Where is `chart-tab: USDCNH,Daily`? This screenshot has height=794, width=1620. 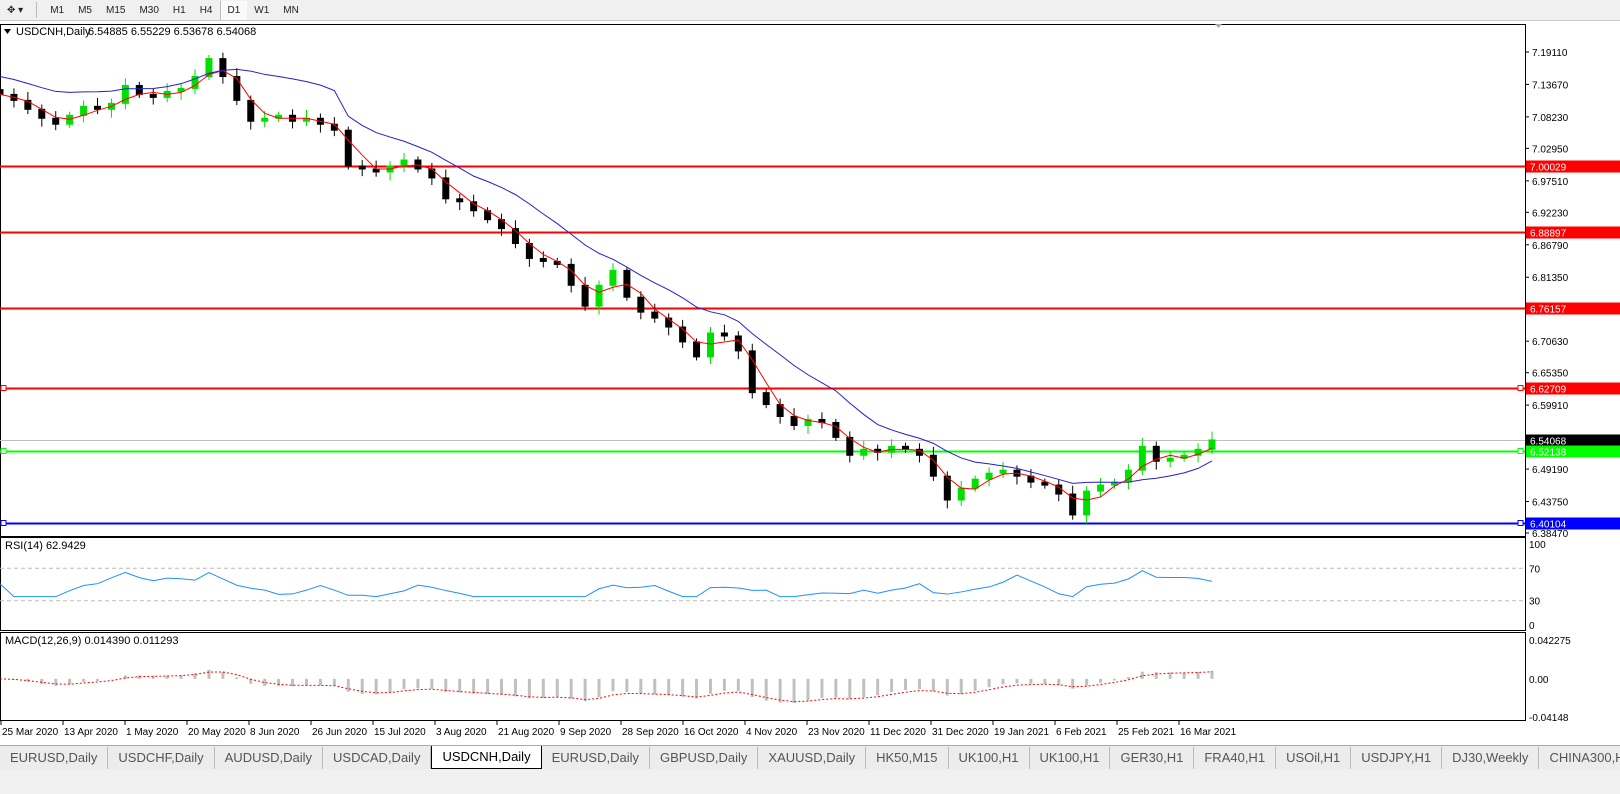
chart-tab: USDCNH,Daily is located at coordinates (486, 757).